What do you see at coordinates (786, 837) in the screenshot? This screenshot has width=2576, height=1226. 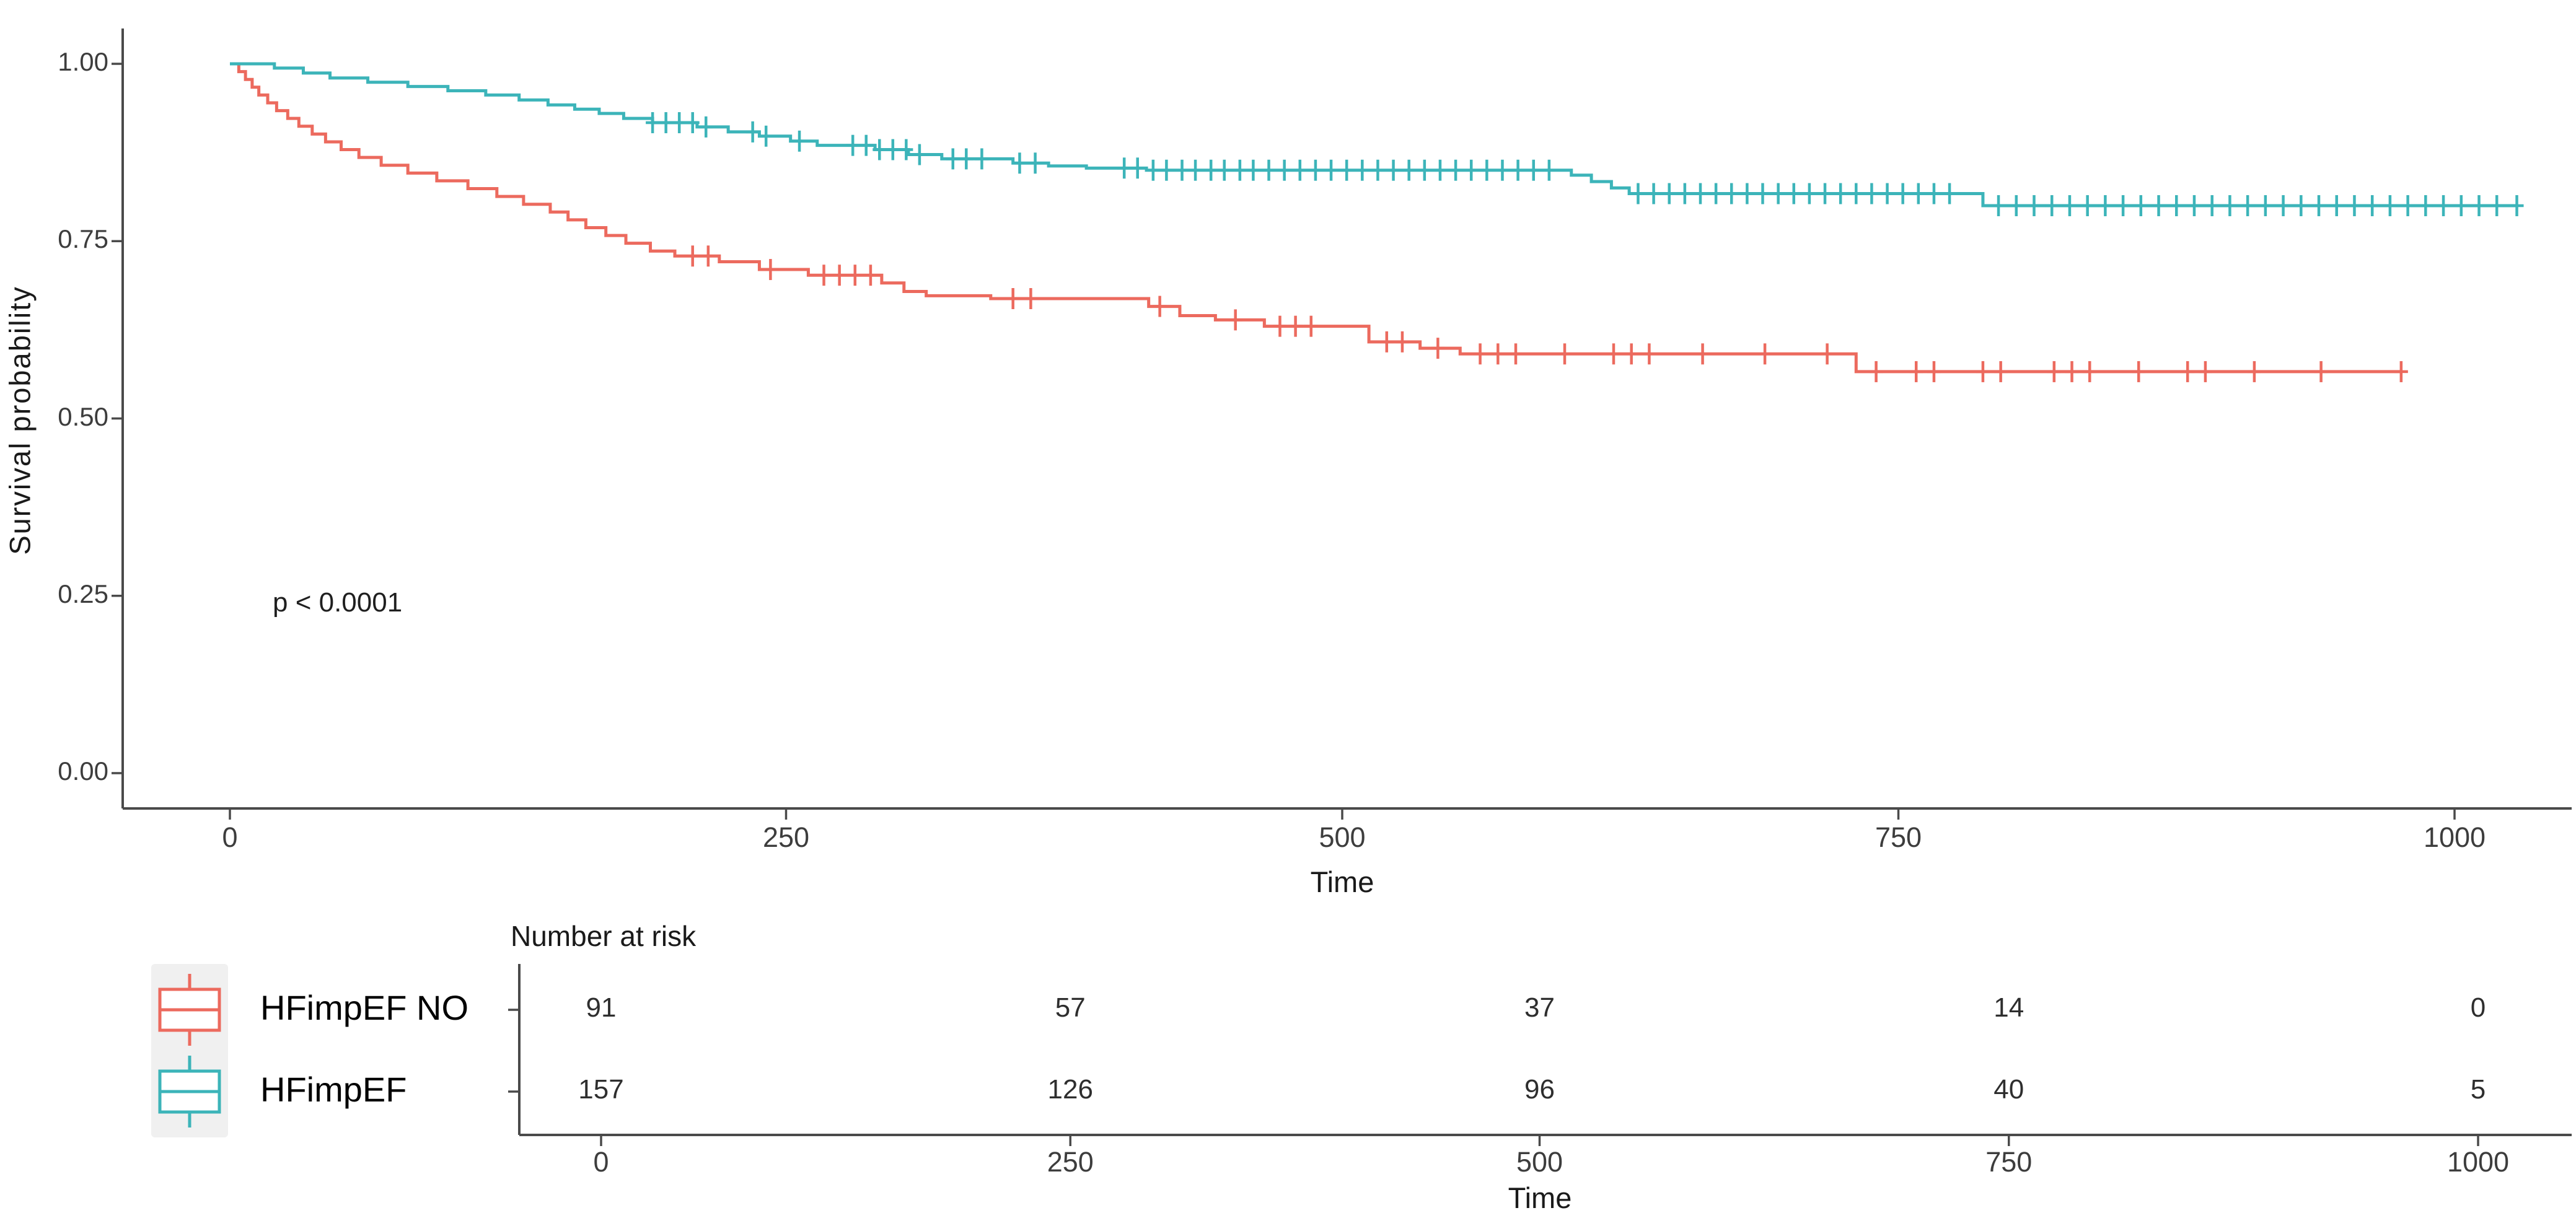 I see `x-tick-label: 250` at bounding box center [786, 837].